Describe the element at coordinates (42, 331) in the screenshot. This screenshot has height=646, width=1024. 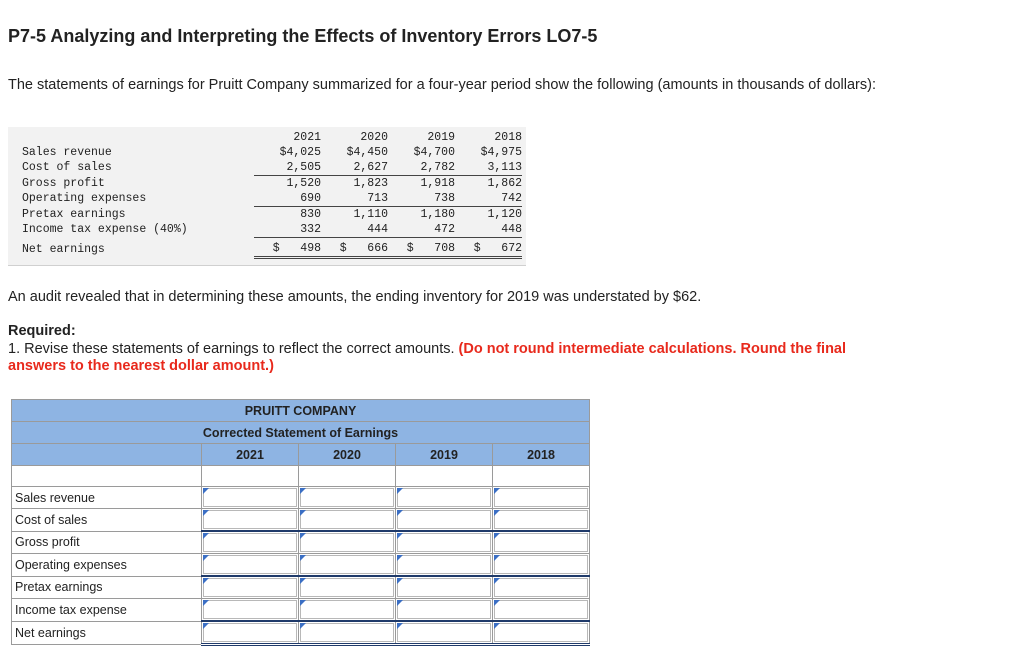
I see `required-heading: Required:` at that location.